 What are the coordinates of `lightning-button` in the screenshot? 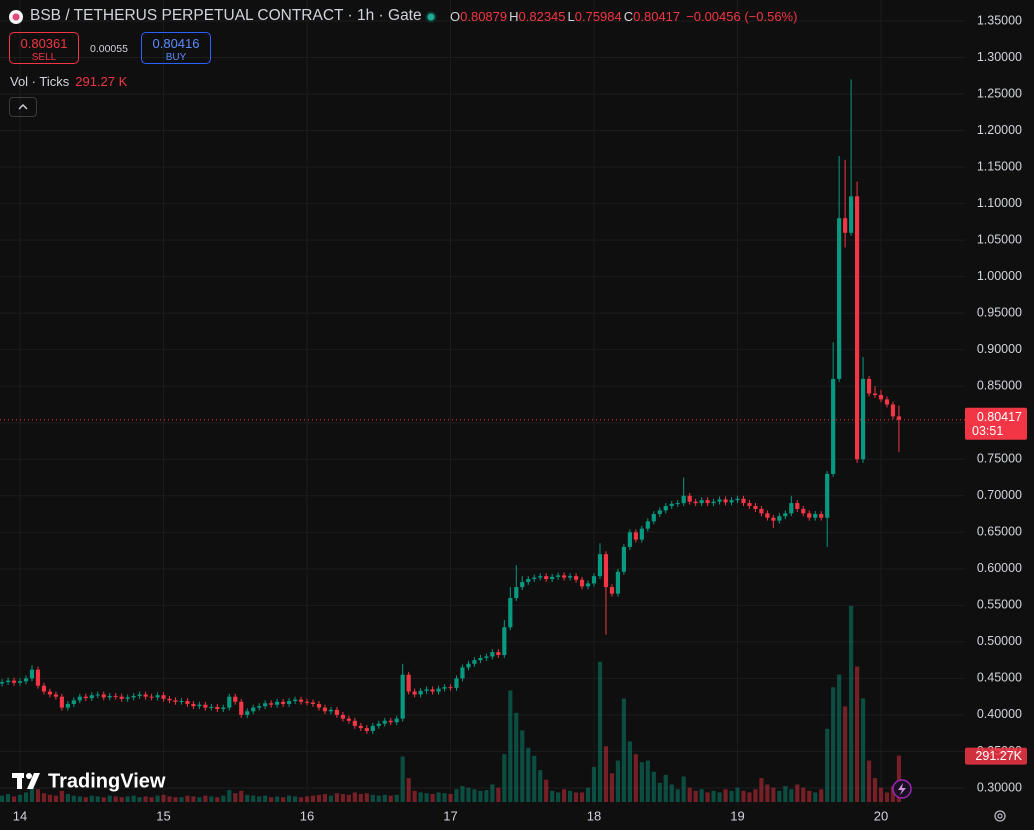 It's located at (902, 789).